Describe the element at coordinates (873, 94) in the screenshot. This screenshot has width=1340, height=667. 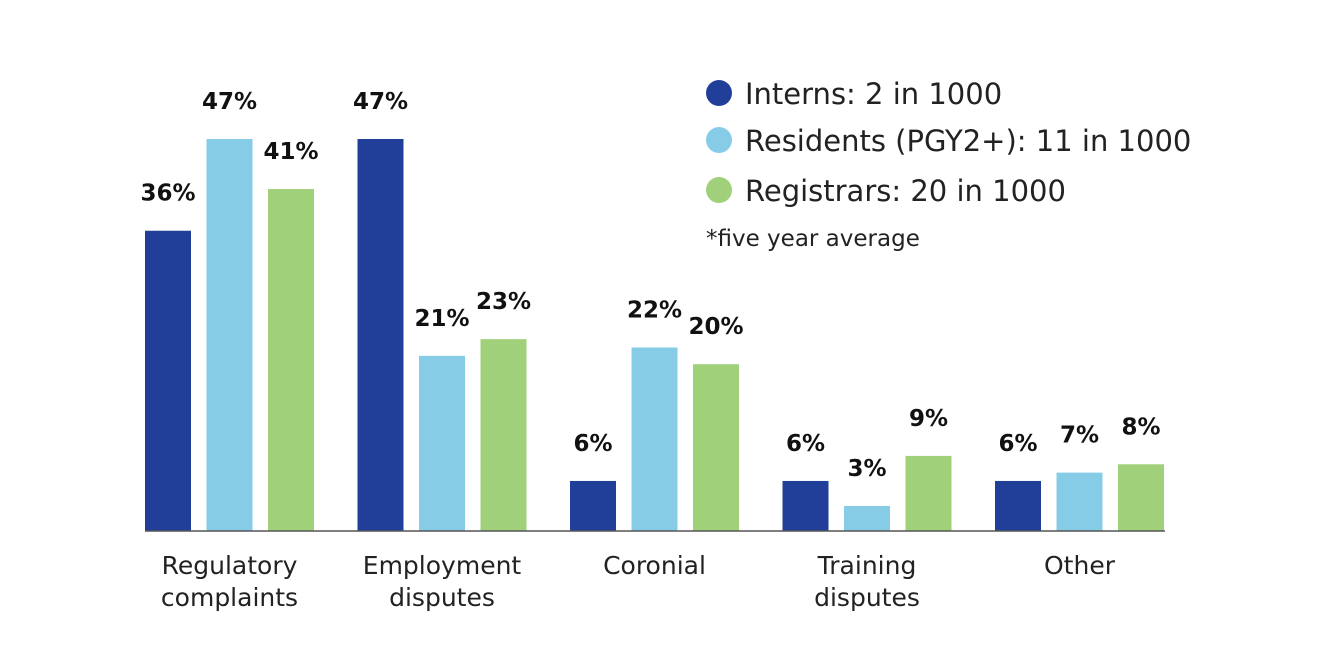
I see `legend-label-interns: Interns: 2 in 1000` at that location.